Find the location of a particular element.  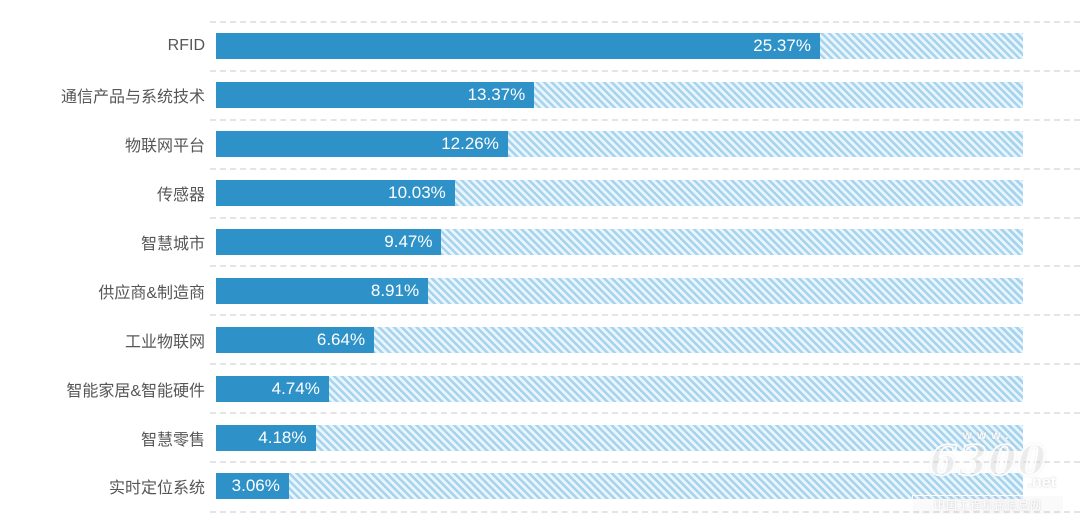

bar-value-label: 10.03% is located at coordinates (417, 193).